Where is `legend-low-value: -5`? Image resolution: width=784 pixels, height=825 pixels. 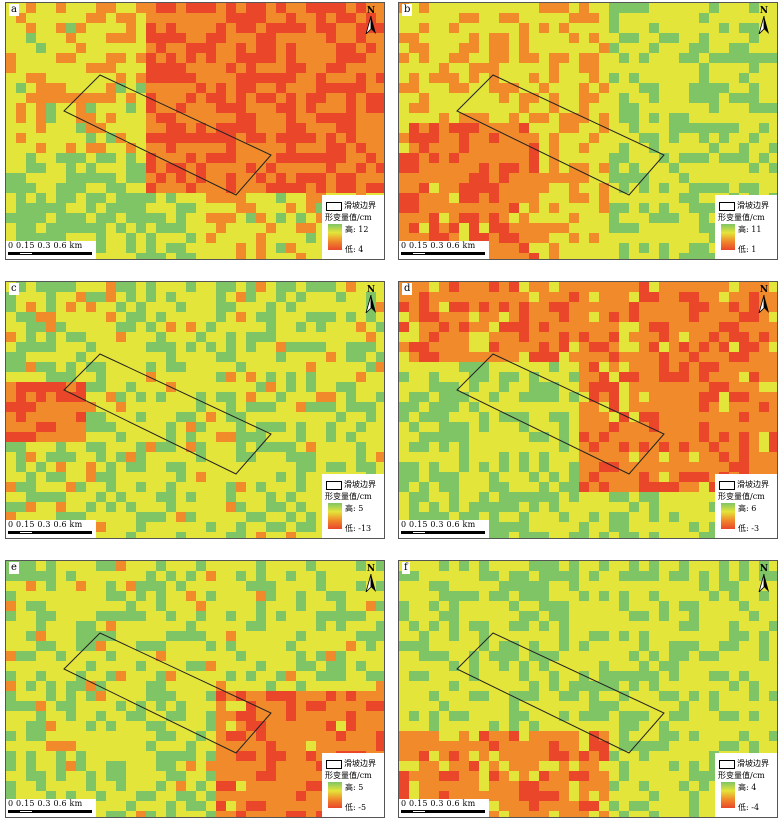
legend-low-value: -5 is located at coordinates (362, 807).